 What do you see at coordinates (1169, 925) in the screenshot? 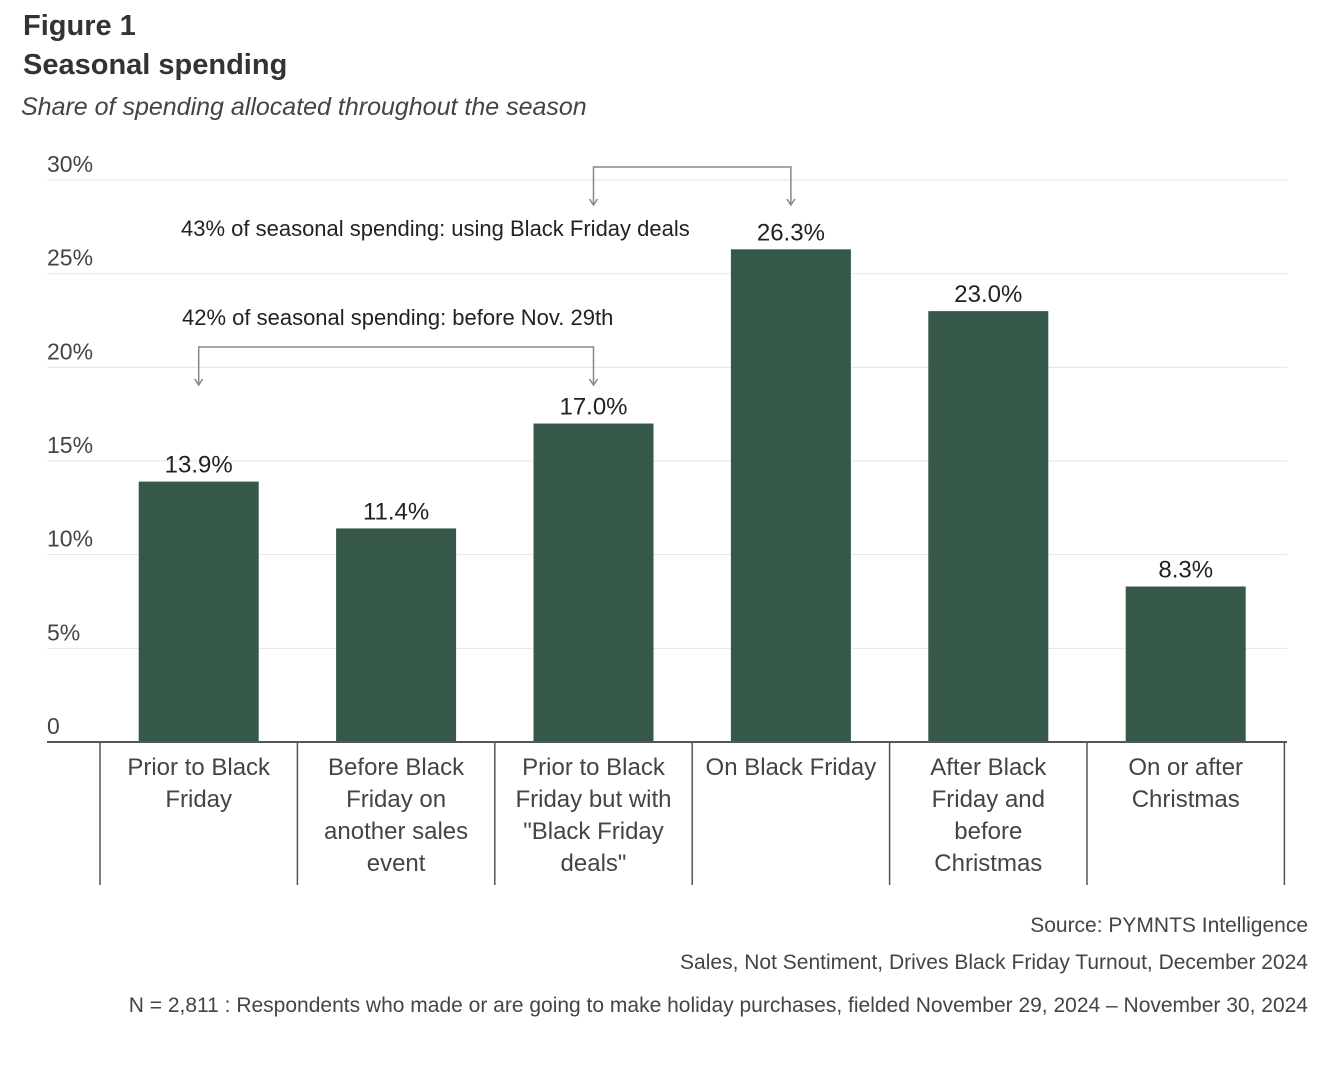
I see `source-note: Source: PYMNTS Intelligence` at bounding box center [1169, 925].